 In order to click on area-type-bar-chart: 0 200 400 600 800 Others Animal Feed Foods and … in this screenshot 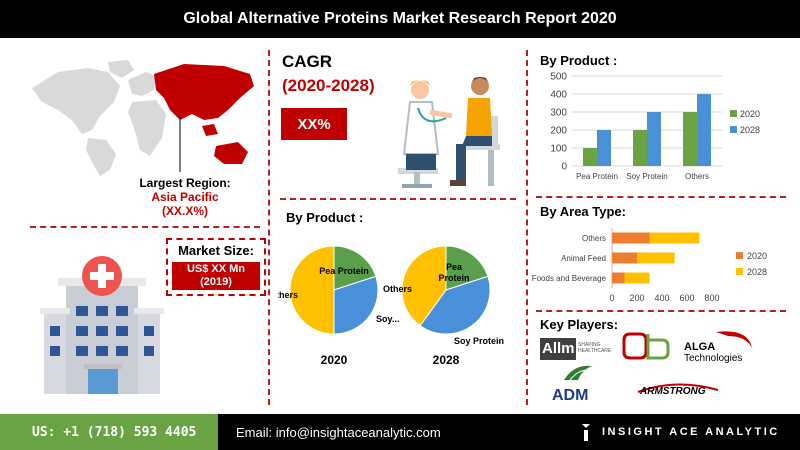, I will do `click(649, 265)`.